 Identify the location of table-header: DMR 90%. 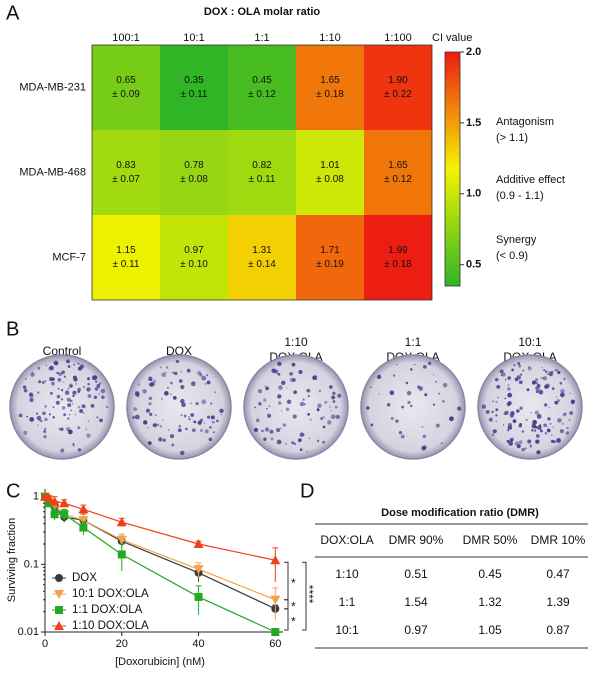
(416, 540).